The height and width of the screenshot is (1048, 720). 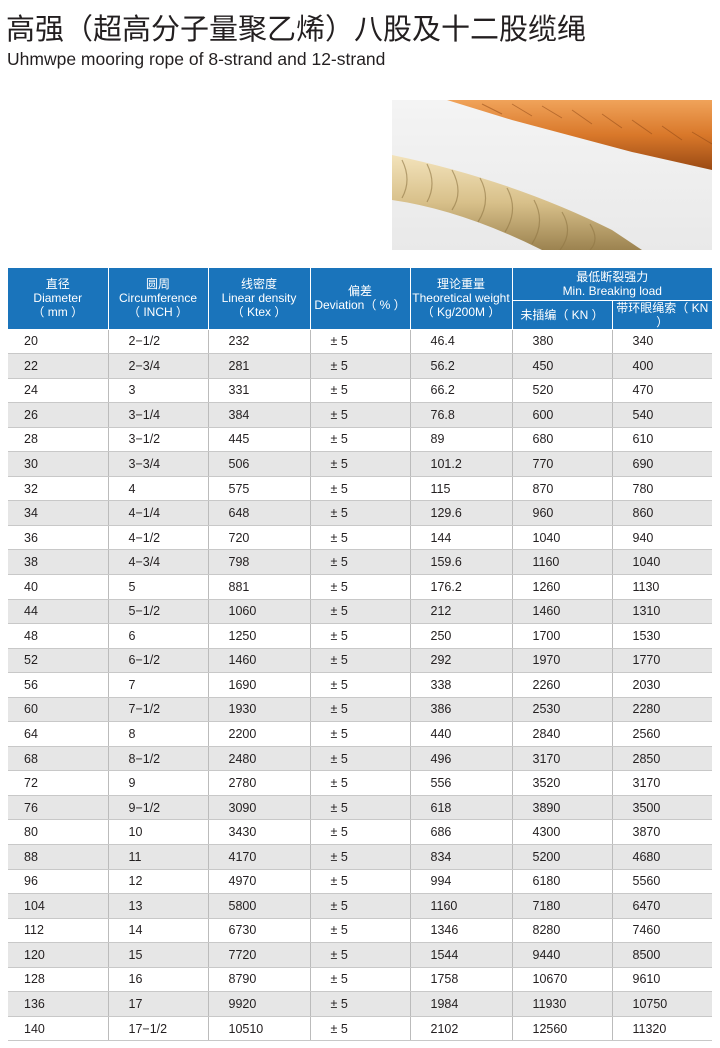 I want to click on cell-breaking-load-unspliced: 8280, so click(x=561, y=931).